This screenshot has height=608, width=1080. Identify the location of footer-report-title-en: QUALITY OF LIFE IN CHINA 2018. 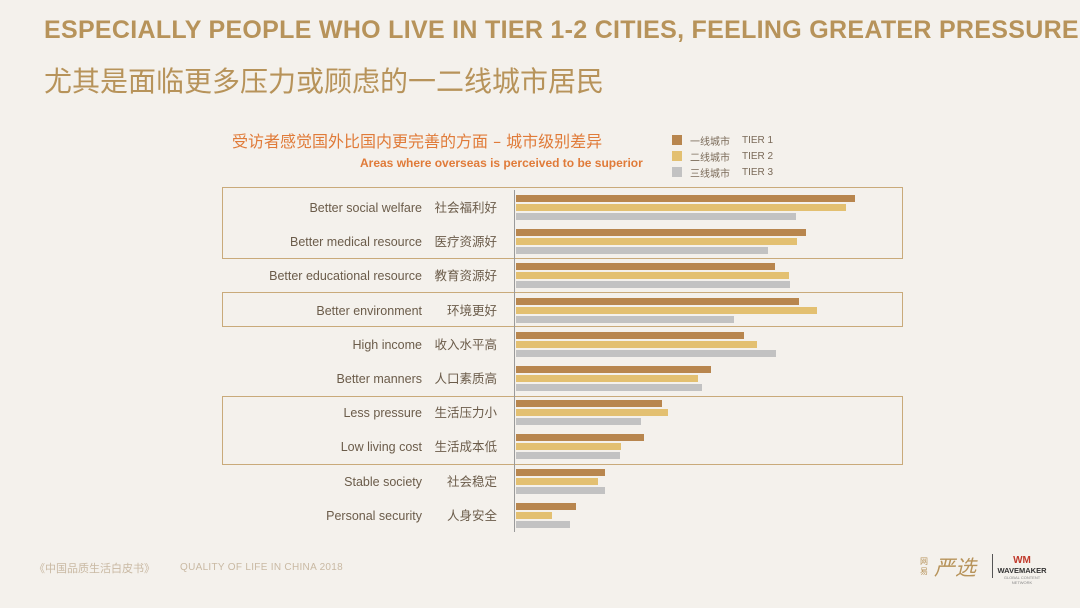
(262, 567).